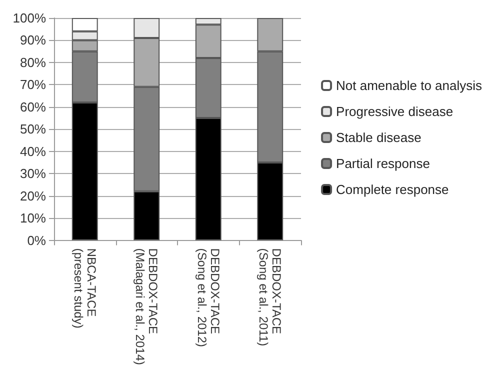 The height and width of the screenshot is (376, 501). Describe the element at coordinates (33, 40) in the screenshot. I see `y-tick-label: 90%` at that location.